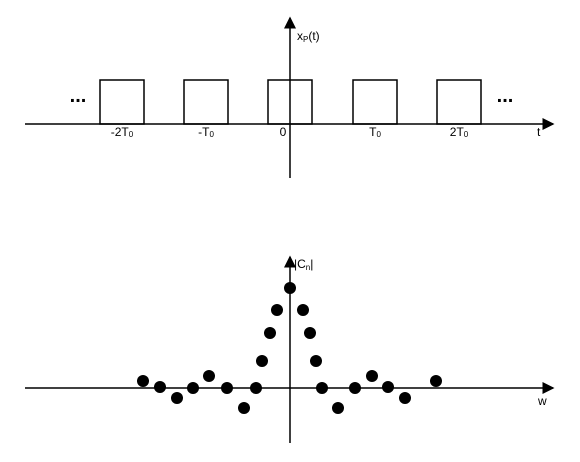 The height and width of the screenshot is (462, 580). Describe the element at coordinates (542, 401) in the screenshot. I see `x-label: w` at that location.